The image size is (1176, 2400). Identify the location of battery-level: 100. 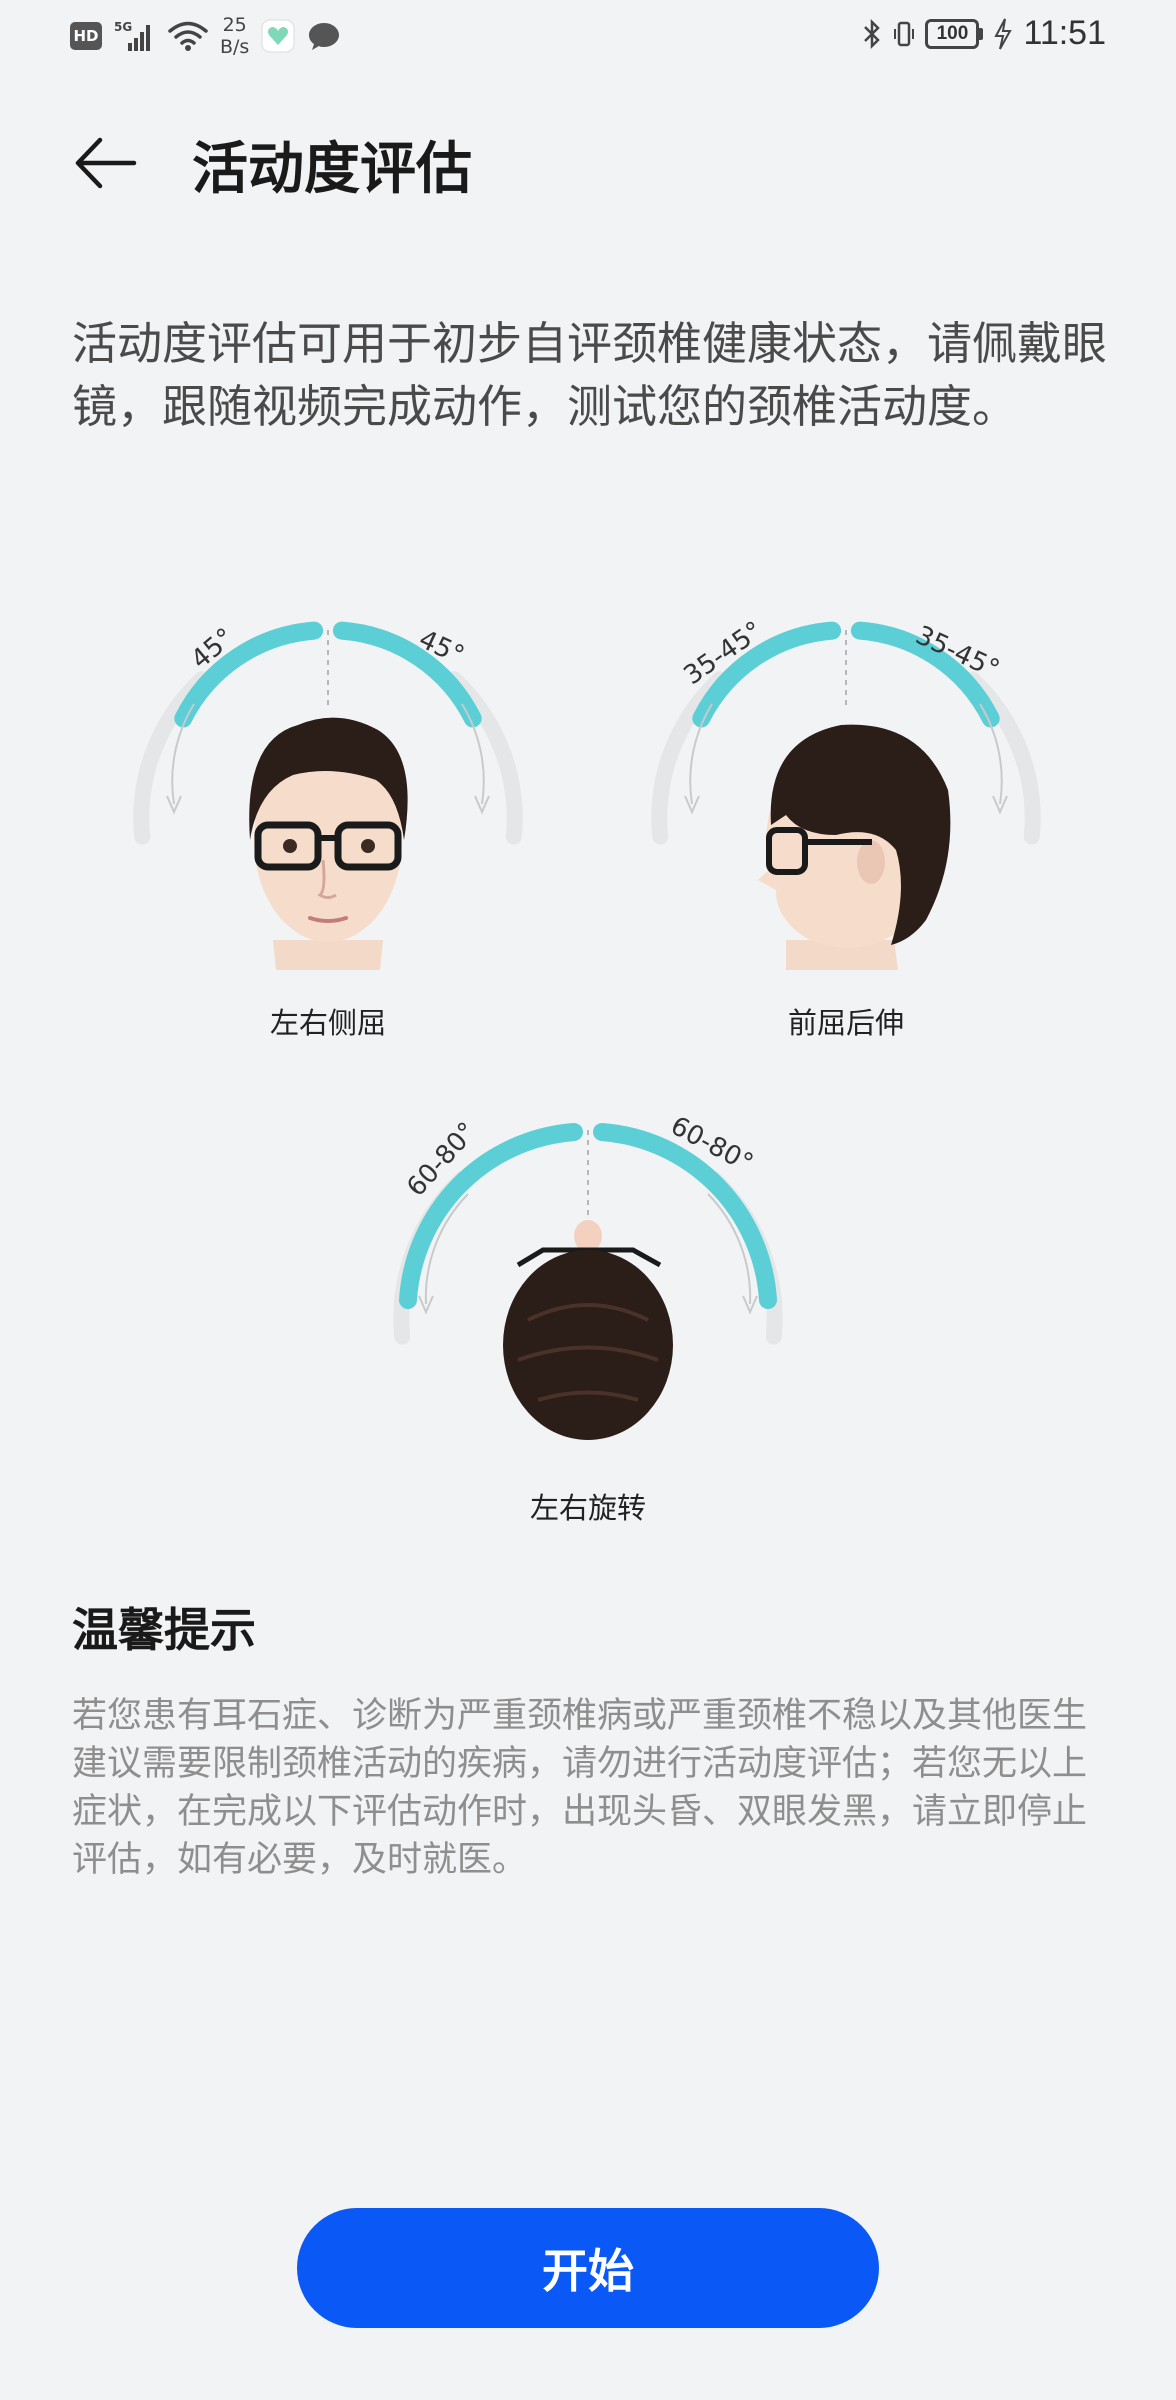
(952, 33).